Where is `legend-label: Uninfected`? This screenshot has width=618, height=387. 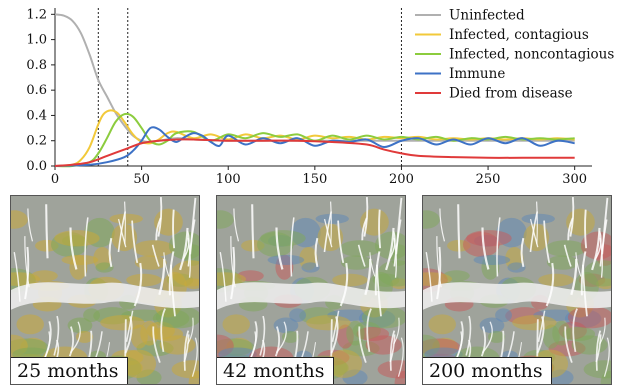 legend-label: Uninfected is located at coordinates (487, 16).